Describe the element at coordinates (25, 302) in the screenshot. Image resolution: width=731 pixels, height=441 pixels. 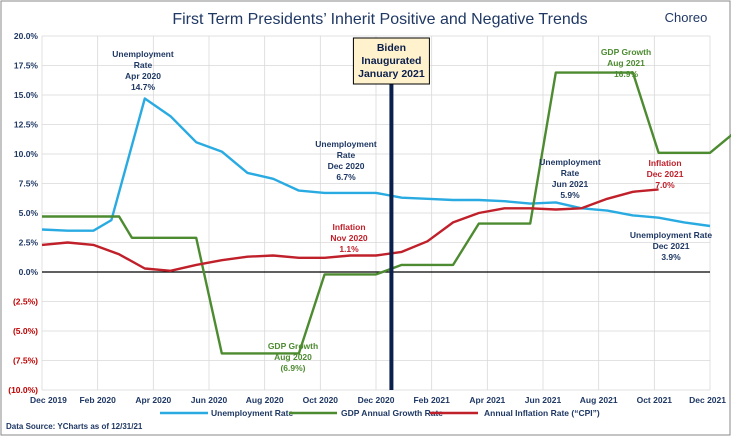
I see `y-tick-label: (2.5%)` at that location.